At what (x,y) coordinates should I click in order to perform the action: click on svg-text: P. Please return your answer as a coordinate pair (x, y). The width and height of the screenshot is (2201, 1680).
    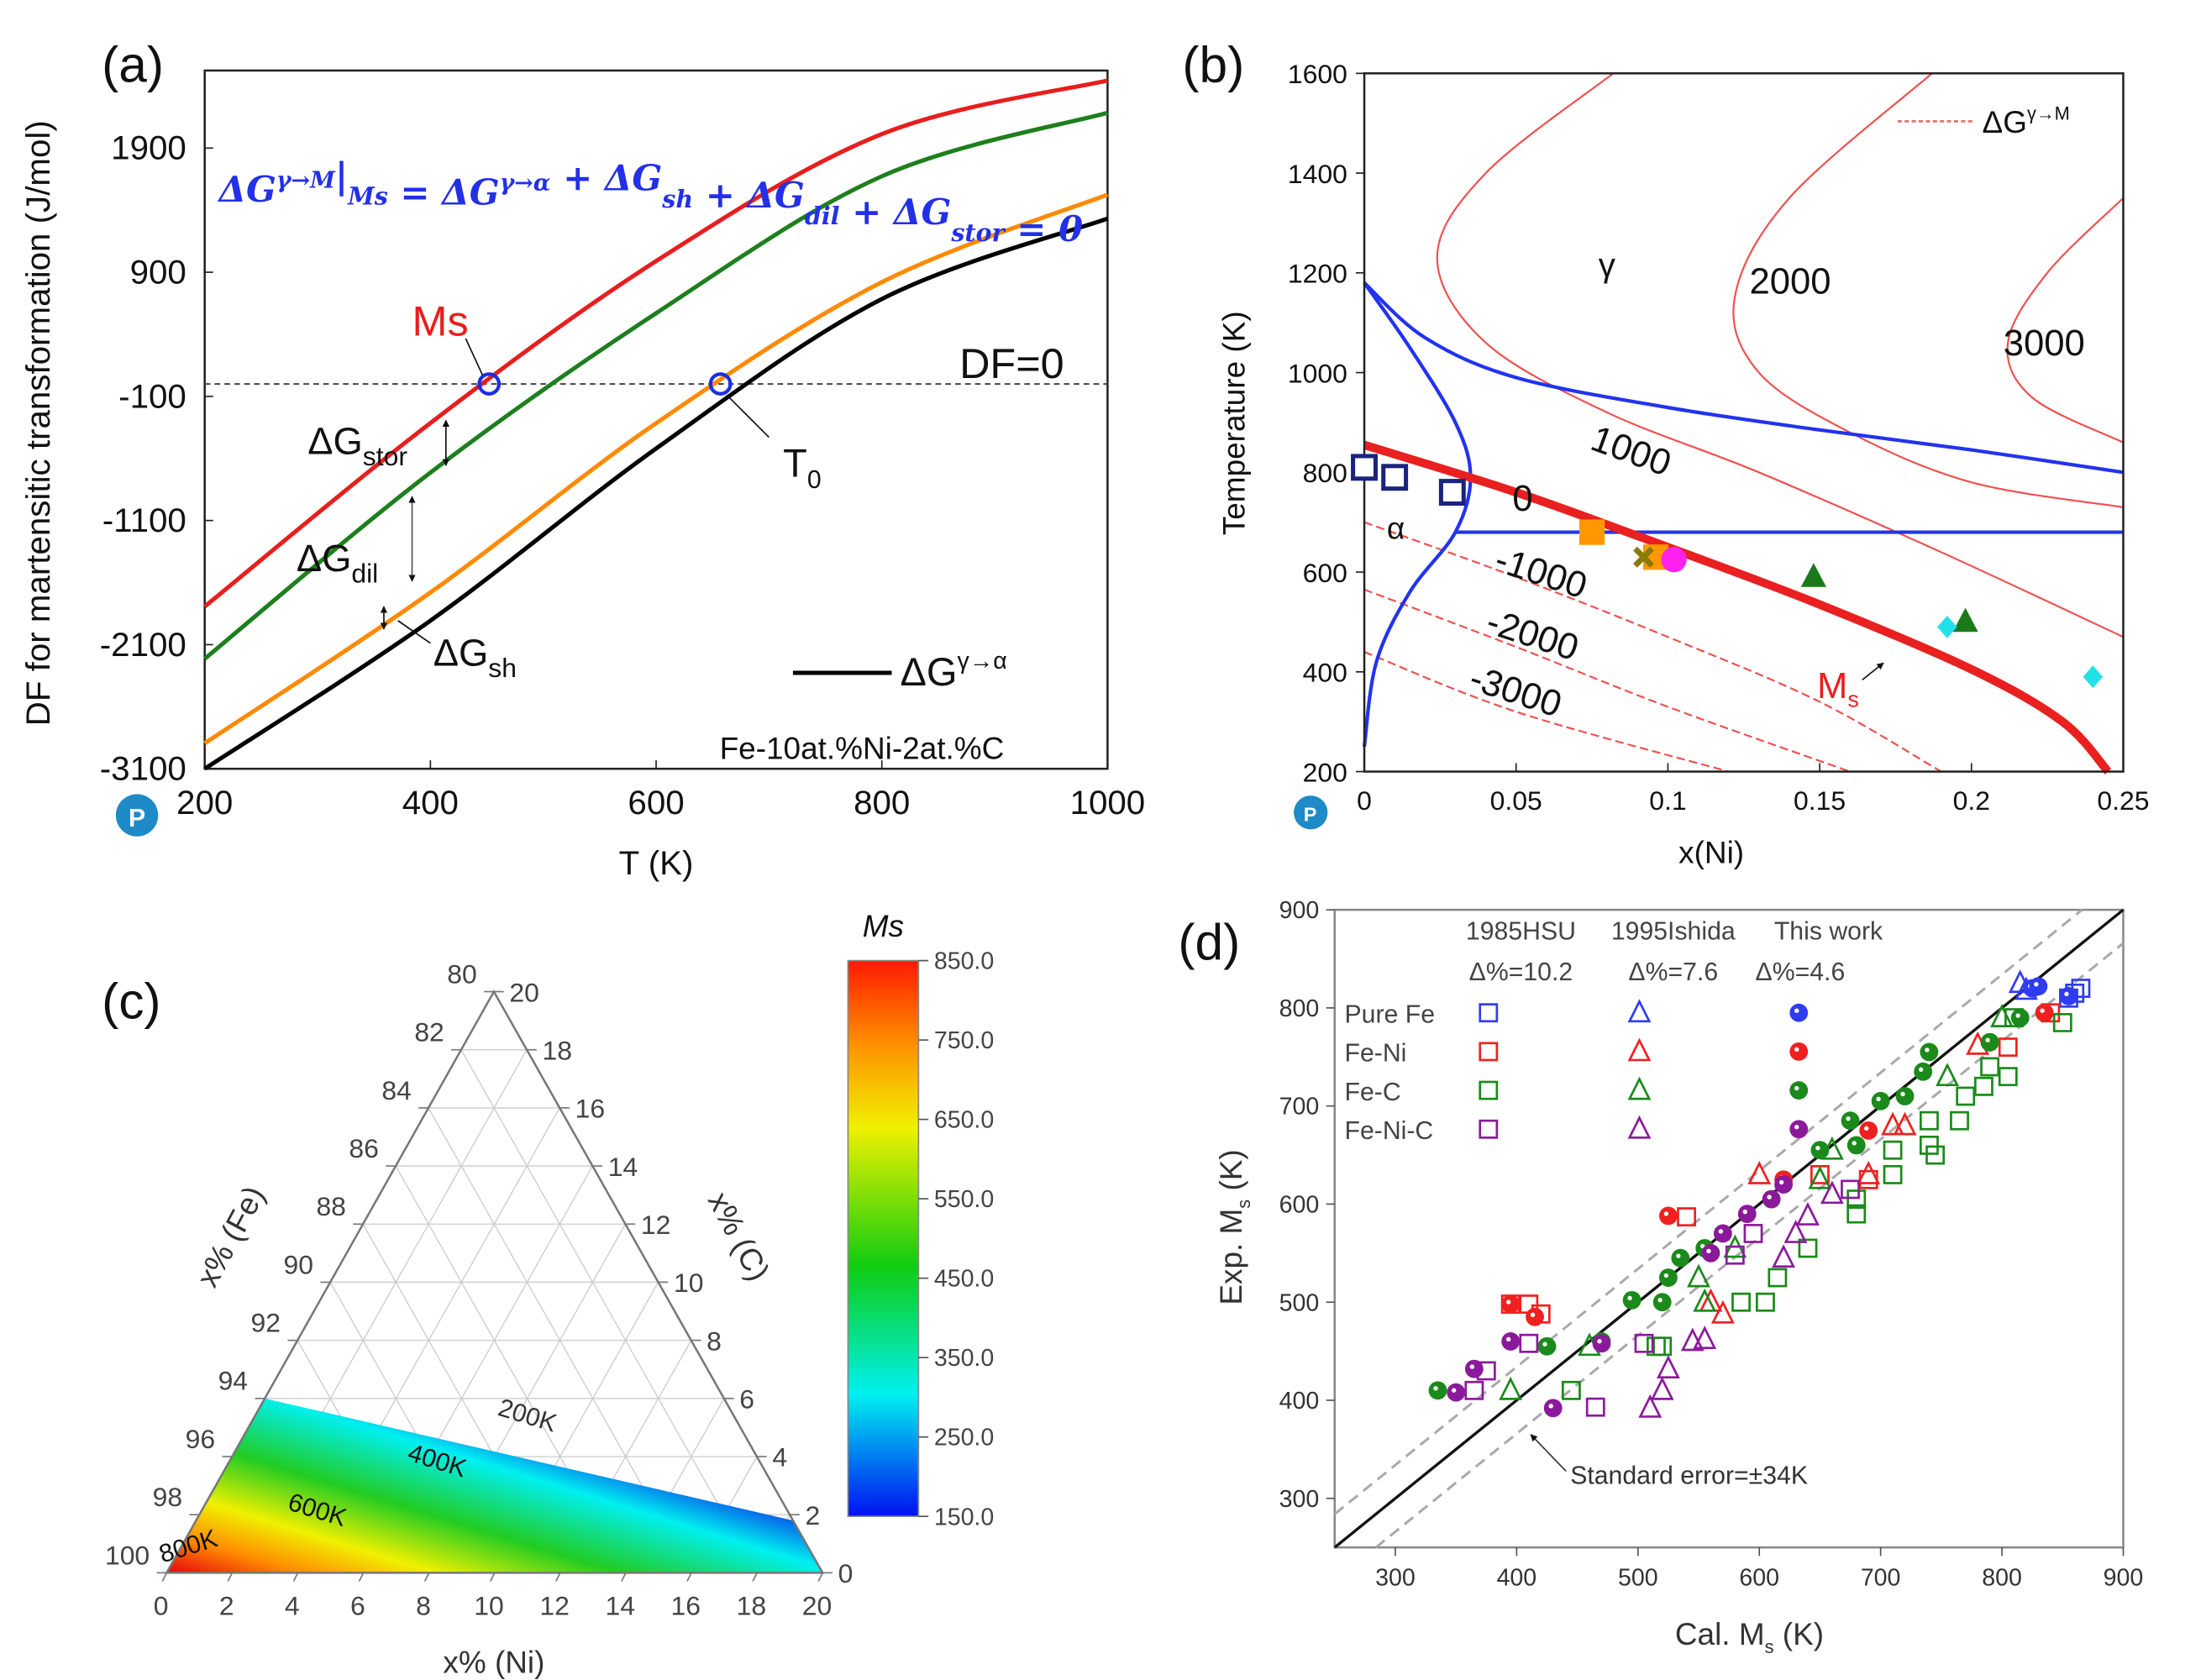
    Looking at the image, I should click on (137, 818).